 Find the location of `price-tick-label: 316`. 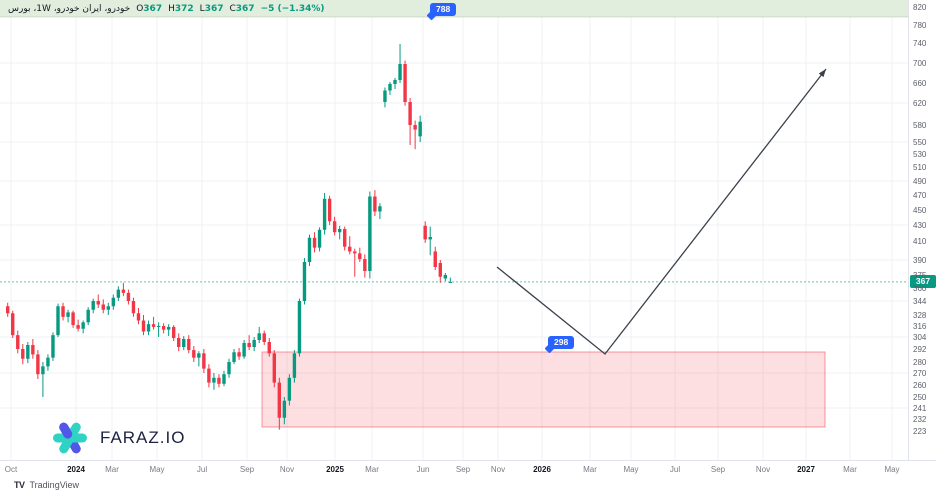

price-tick-label: 316 is located at coordinates (920, 326).